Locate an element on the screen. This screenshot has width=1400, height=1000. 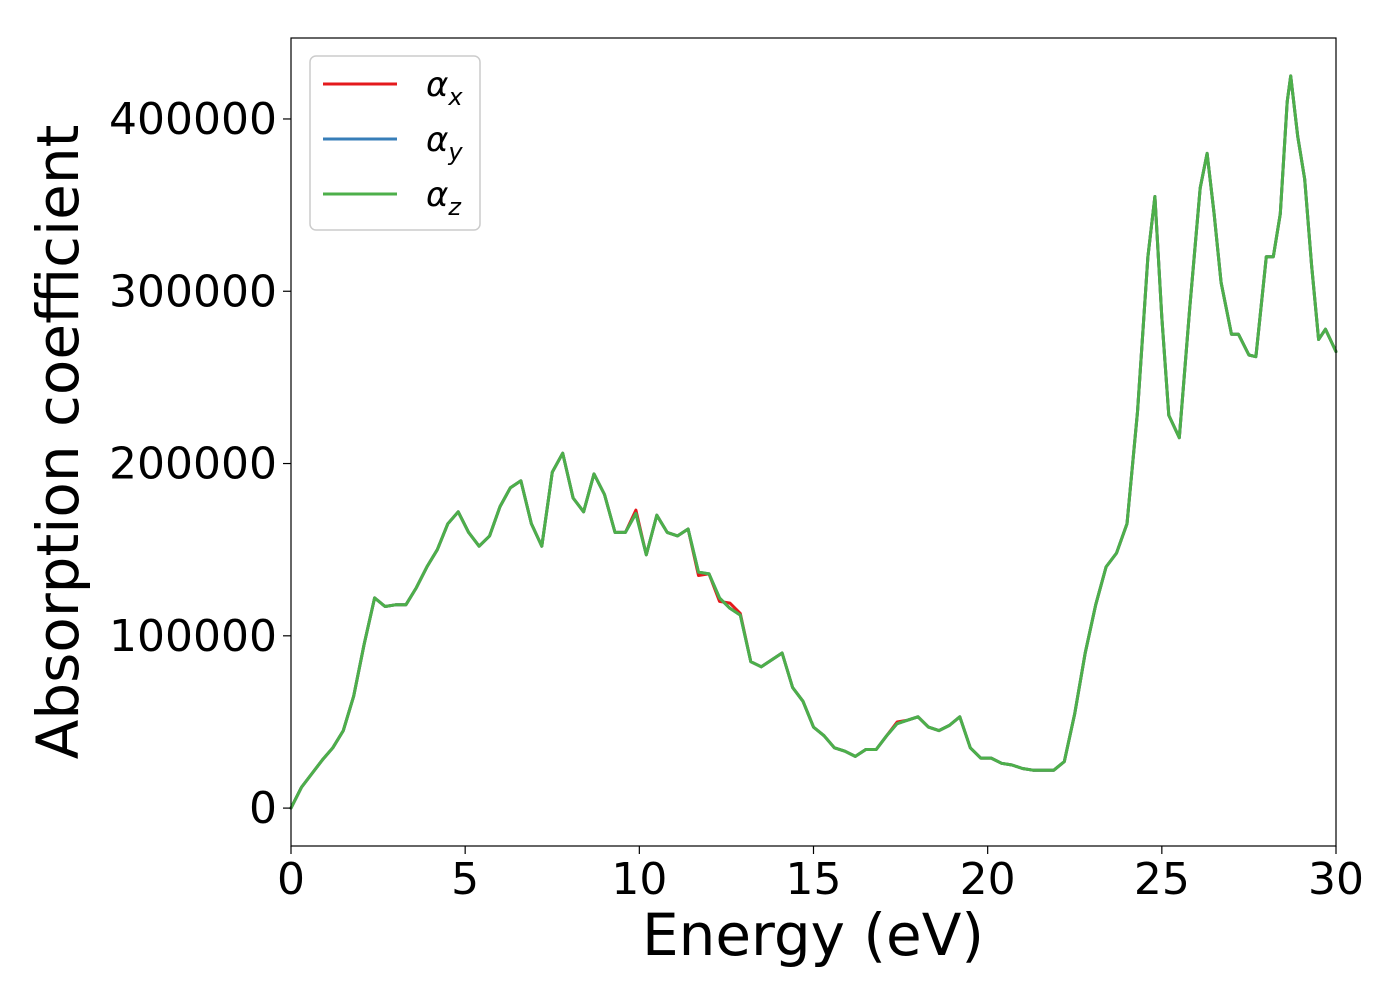
x-tick-label: 0 is located at coordinates (291, 879).